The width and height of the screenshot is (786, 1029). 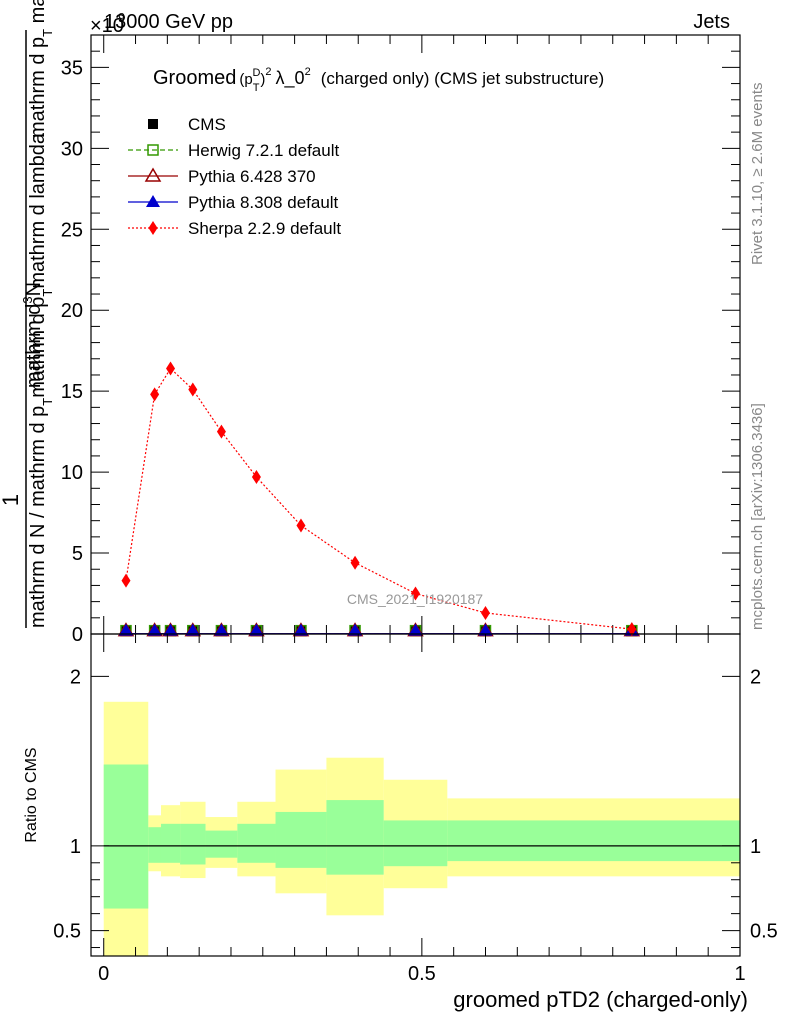 I want to click on exponent-power: 9, so click(x=121, y=17).